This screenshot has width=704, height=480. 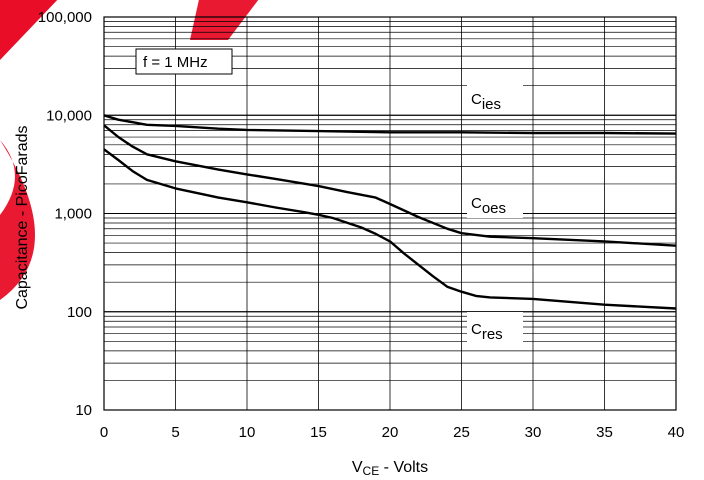 I want to click on series-label-res: Cres, so click(x=487, y=332).